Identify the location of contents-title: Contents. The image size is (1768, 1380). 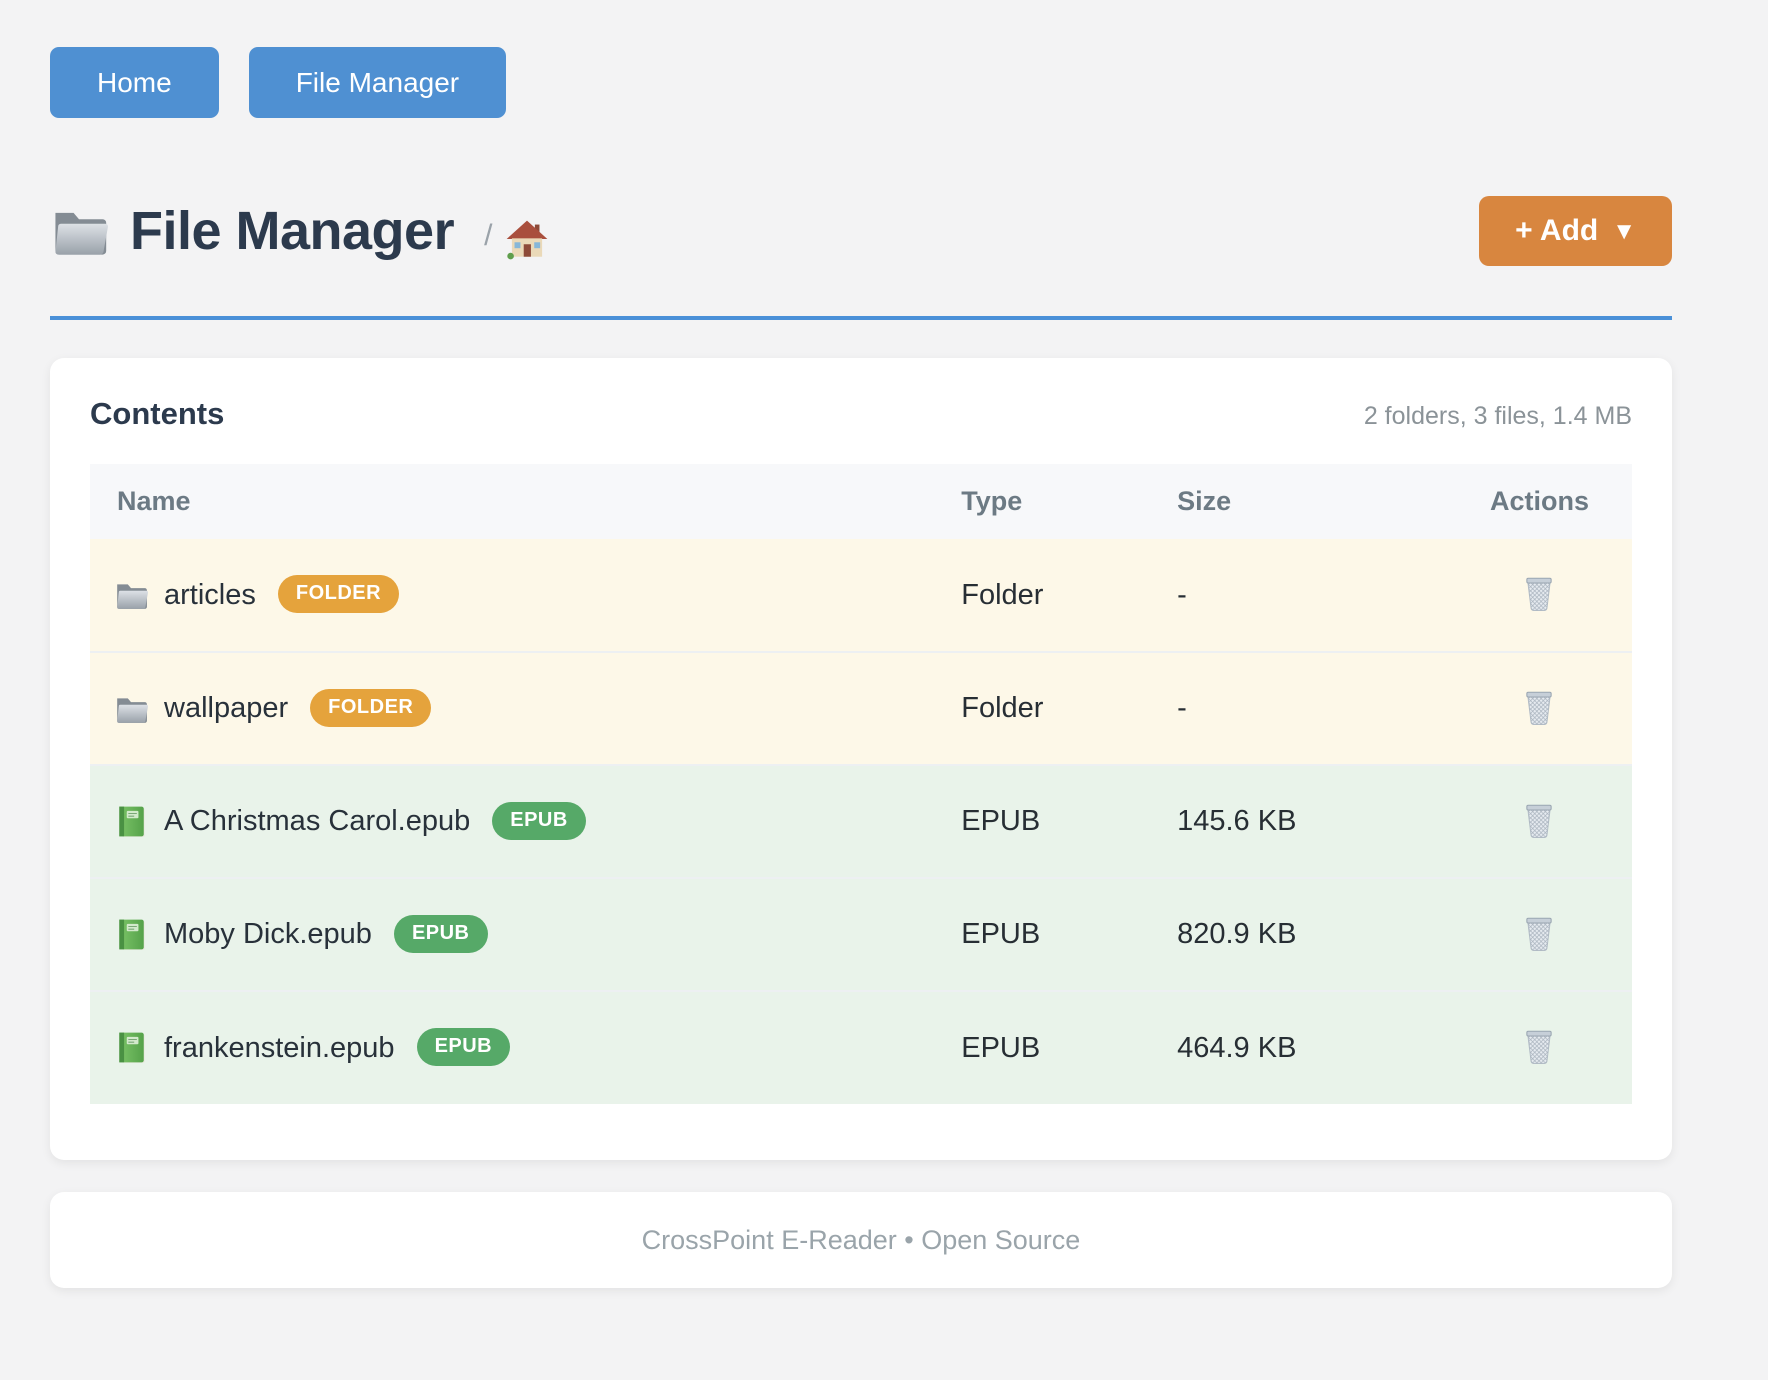
(157, 413).